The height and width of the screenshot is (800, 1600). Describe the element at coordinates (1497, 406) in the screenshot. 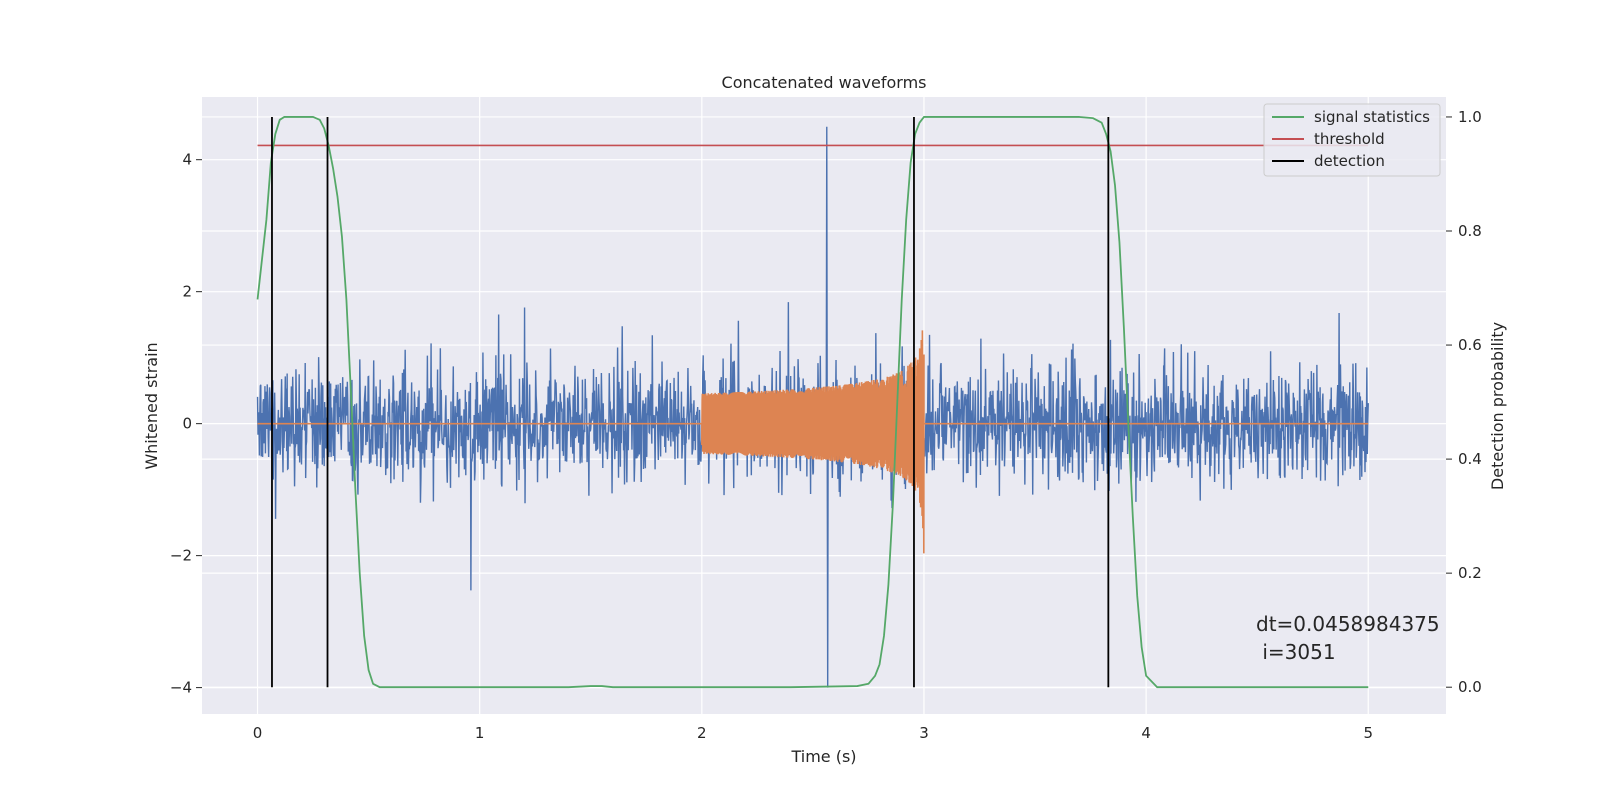

I see `y2-axis-label: Detection probability` at that location.